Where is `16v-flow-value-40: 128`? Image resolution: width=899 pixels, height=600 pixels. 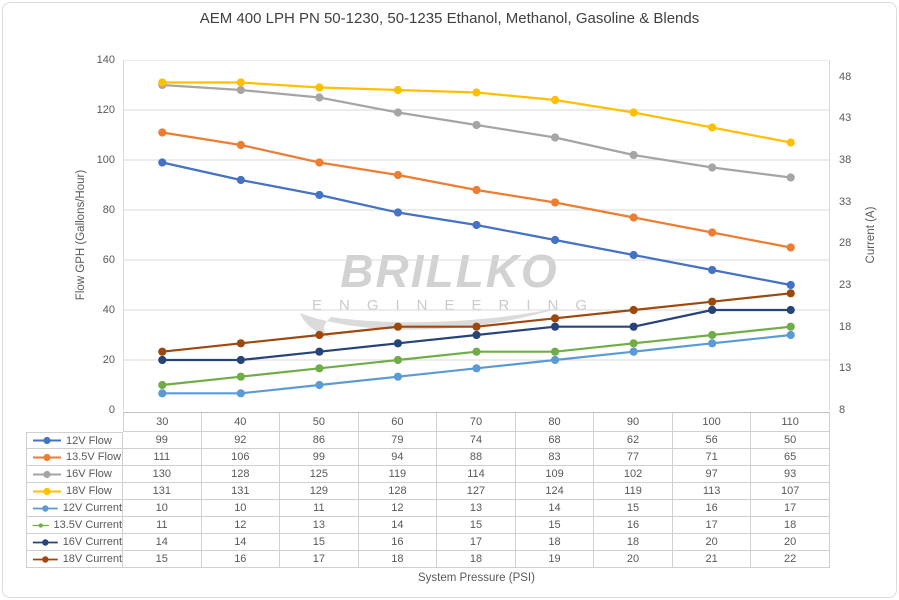 16v-flow-value-40: 128 is located at coordinates (241, 474).